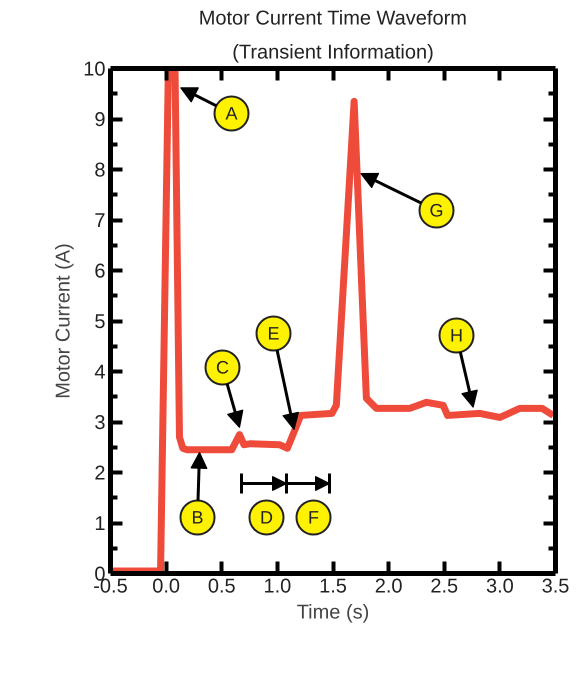 The image size is (586, 696). Describe the element at coordinates (100, 524) in the screenshot. I see `y-tick-label: 1` at that location.